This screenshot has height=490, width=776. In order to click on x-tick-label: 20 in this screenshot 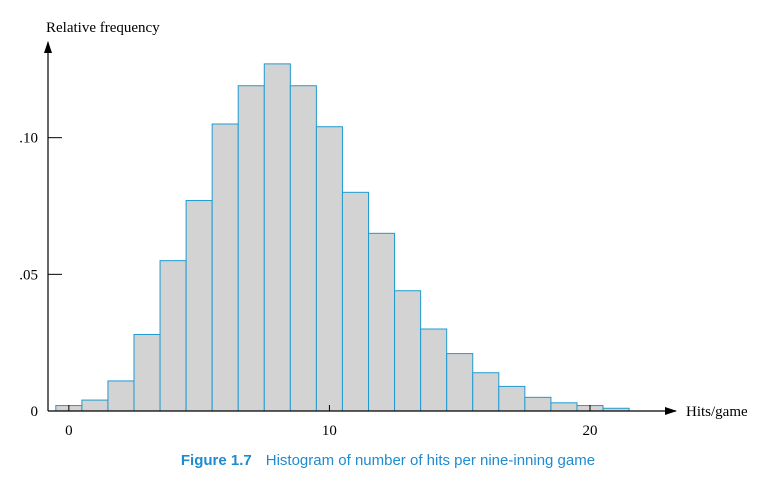, I will do `click(590, 431)`.